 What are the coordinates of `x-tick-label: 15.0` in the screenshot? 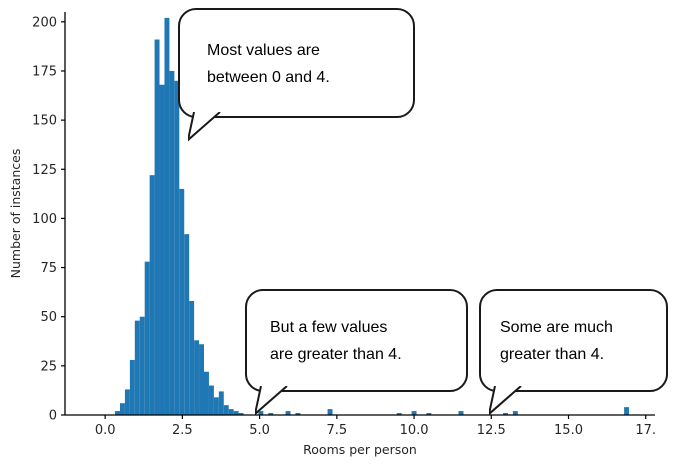 It's located at (568, 430).